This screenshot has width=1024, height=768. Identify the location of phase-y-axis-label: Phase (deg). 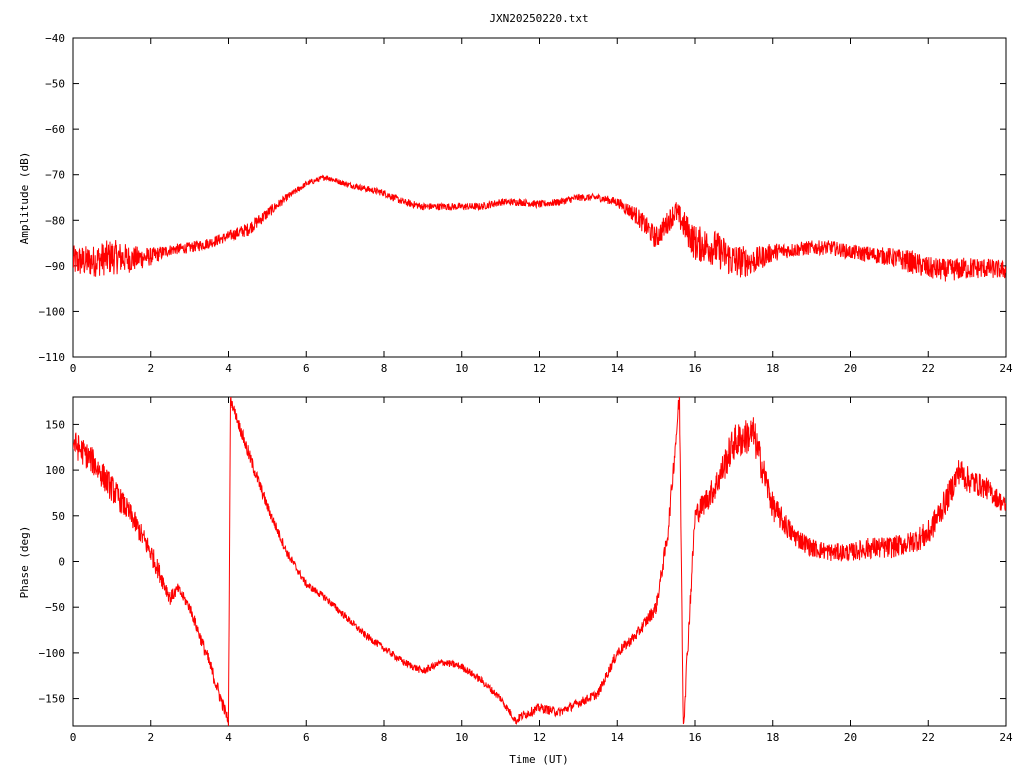
(24, 562).